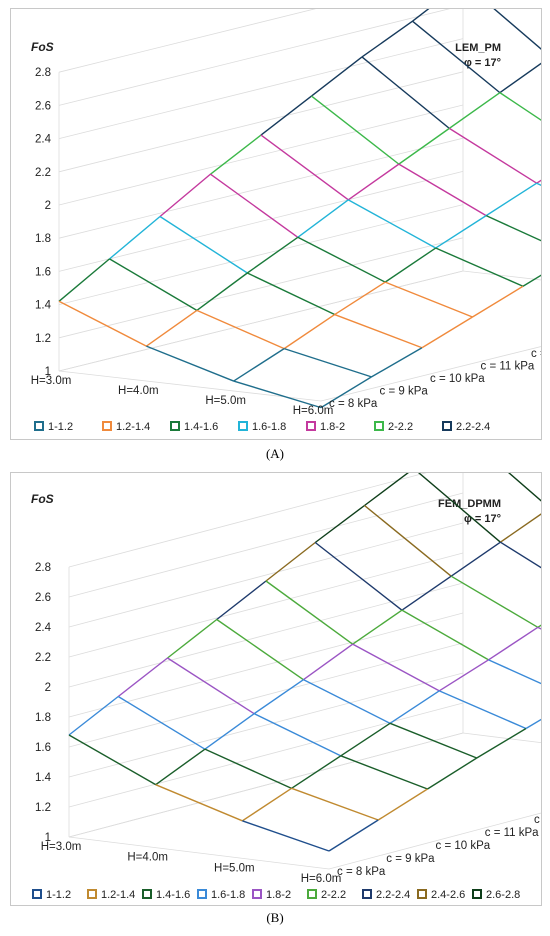 This screenshot has width=550, height=936. What do you see at coordinates (503, 895) in the screenshot?
I see `legend-label: 2.6-2.8` at bounding box center [503, 895].